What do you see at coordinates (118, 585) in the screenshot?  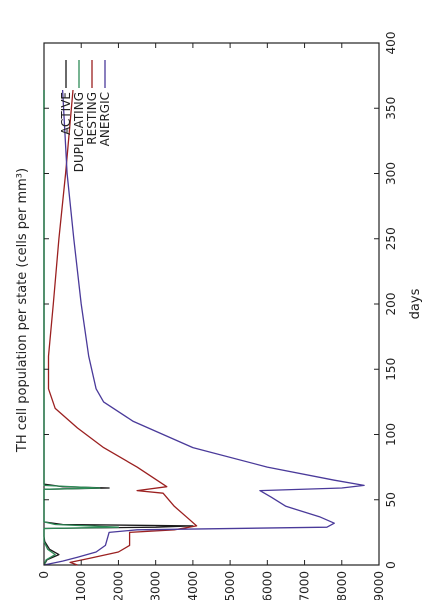 I see `y-tick-label: 2000` at bounding box center [118, 585].